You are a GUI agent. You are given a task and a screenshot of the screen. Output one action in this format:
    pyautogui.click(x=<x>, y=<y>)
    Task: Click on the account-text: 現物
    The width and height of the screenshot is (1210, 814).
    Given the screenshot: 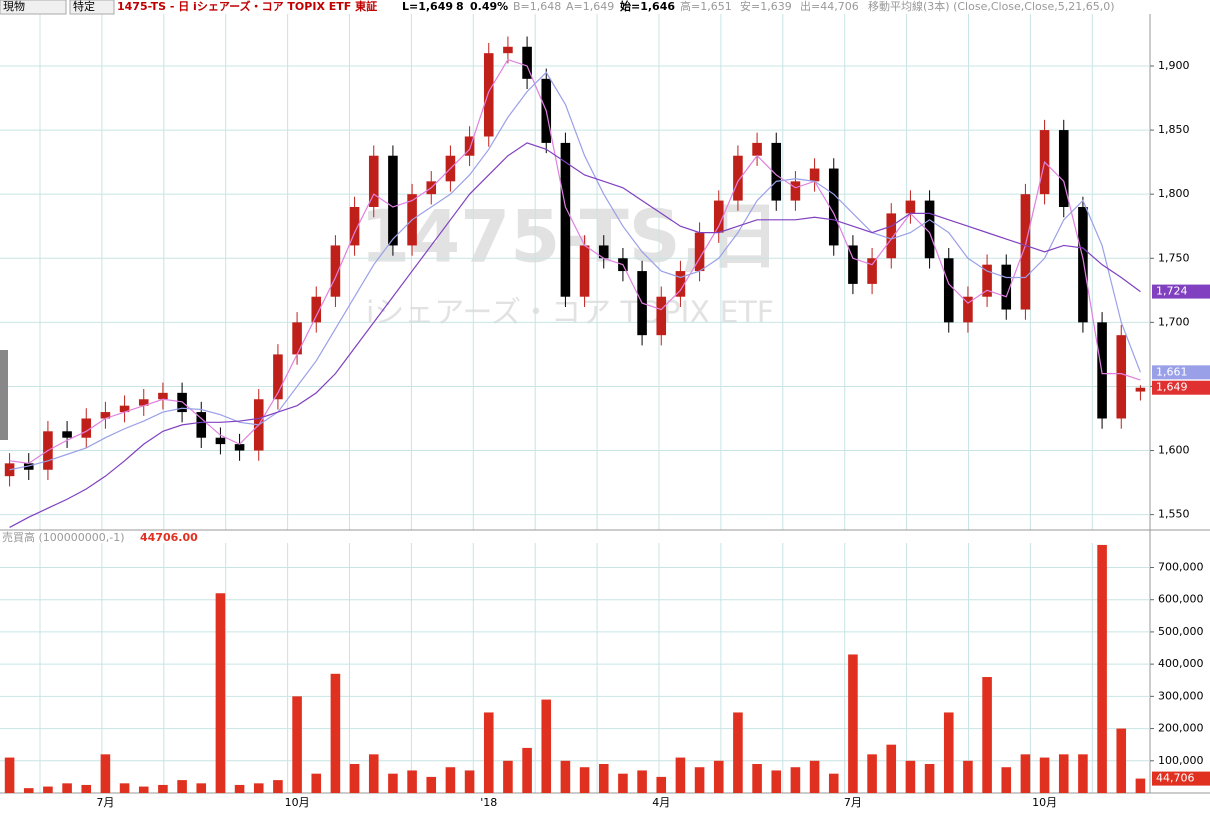 What is the action you would take?
    pyautogui.click(x=14, y=6)
    